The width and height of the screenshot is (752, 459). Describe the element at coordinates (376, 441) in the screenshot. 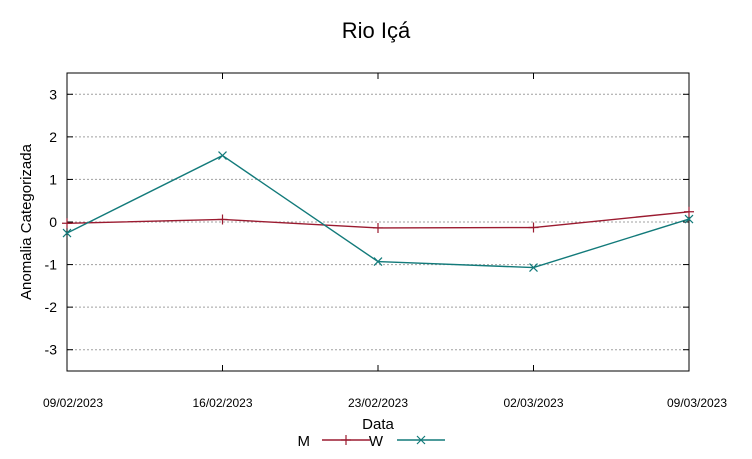

I see `legend-label: W` at that location.